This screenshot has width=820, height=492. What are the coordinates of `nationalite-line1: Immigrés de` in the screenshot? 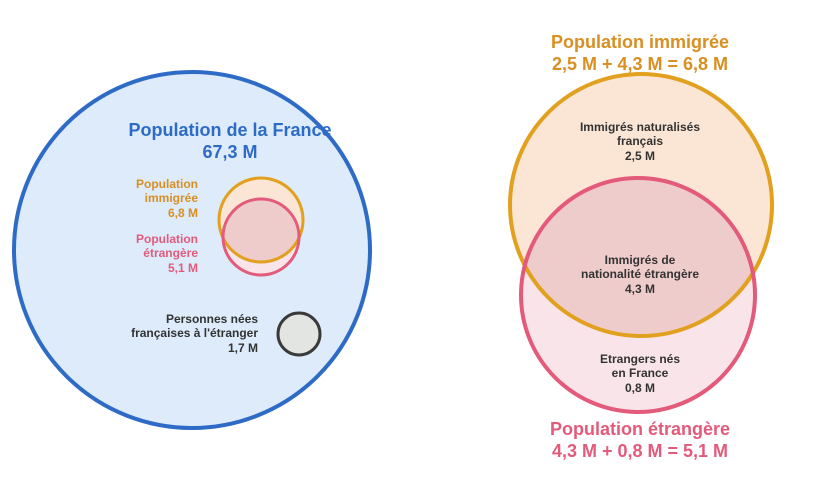 It's located at (640, 260).